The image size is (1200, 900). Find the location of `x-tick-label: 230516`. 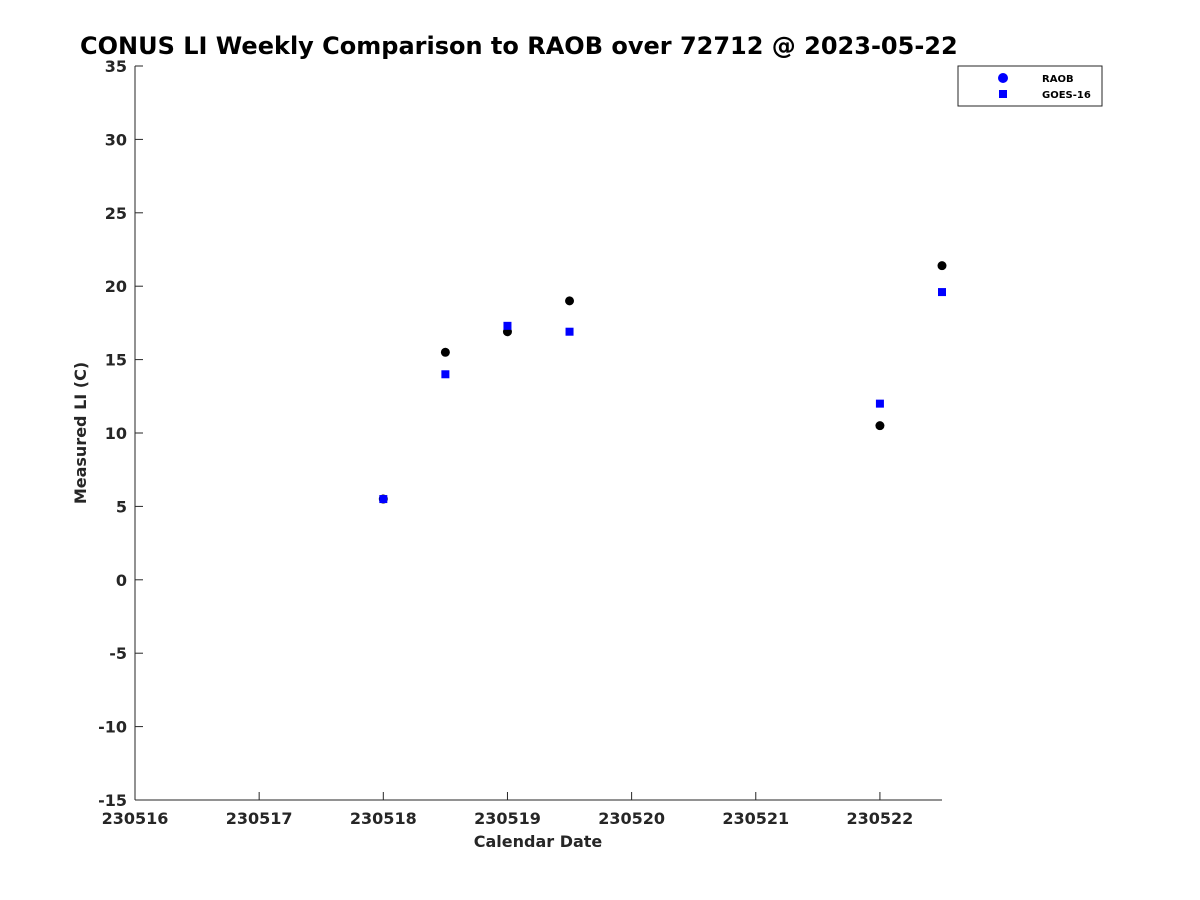

x-tick-label: 230516 is located at coordinates (135, 818).